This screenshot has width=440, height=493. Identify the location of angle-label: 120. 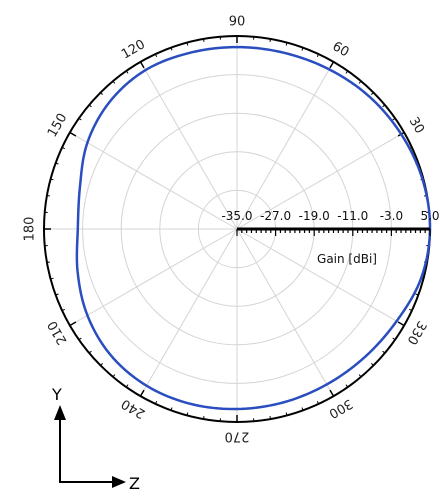
(133, 49).